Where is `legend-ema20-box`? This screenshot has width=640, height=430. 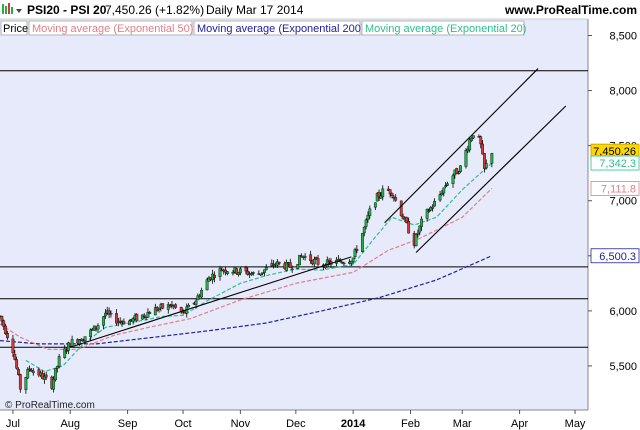
legend-ema20-box is located at coordinates (443, 28).